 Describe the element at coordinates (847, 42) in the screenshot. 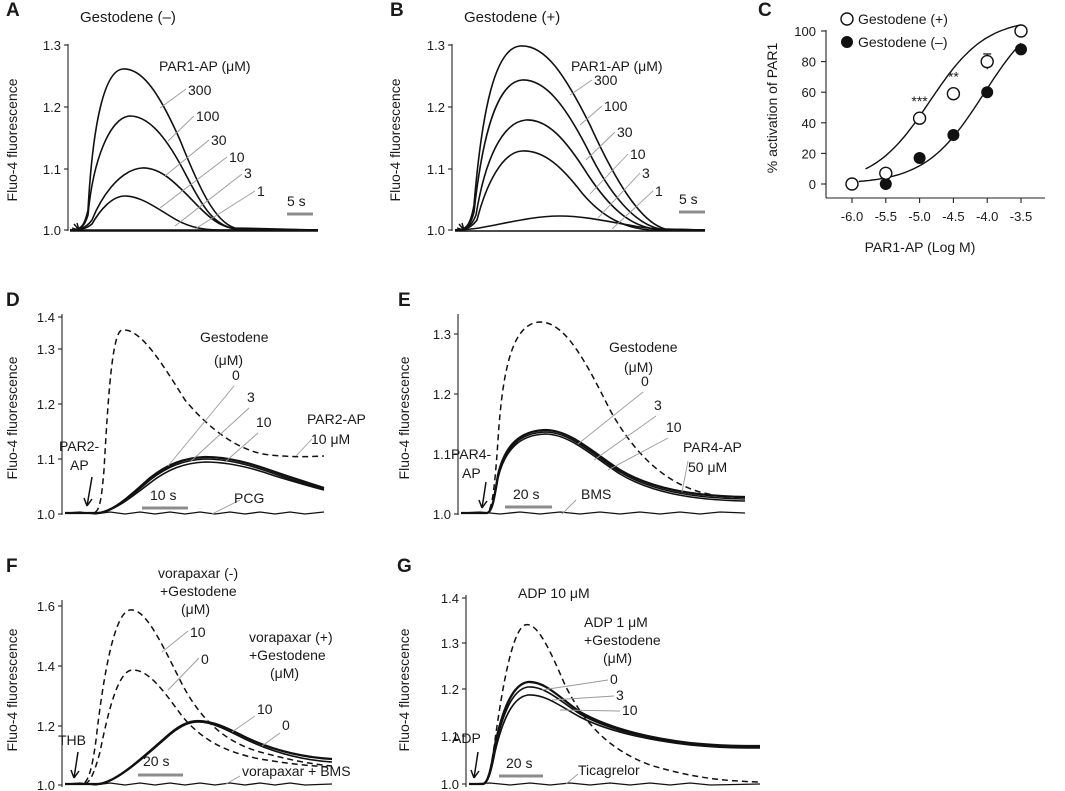

I see `panel-c-legend-filled-marker` at that location.